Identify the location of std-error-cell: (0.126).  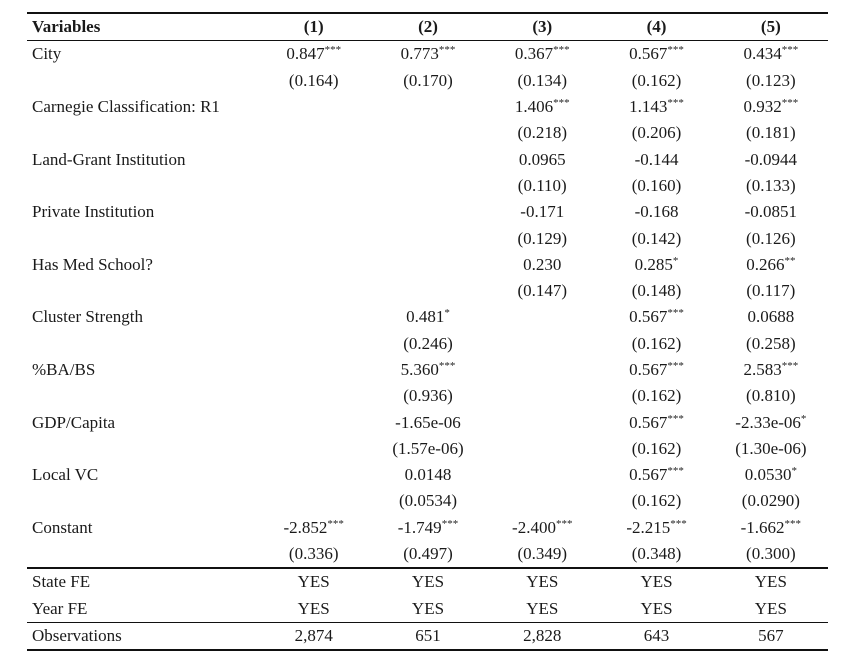
(771, 238).